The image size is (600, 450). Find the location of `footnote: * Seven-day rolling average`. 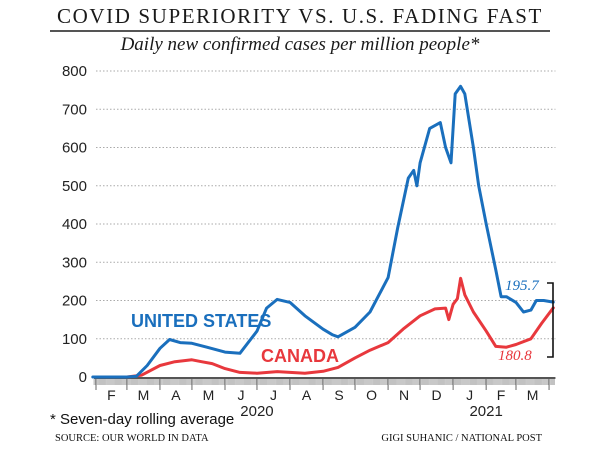

footnote: * Seven-day rolling average is located at coordinates (142, 419).